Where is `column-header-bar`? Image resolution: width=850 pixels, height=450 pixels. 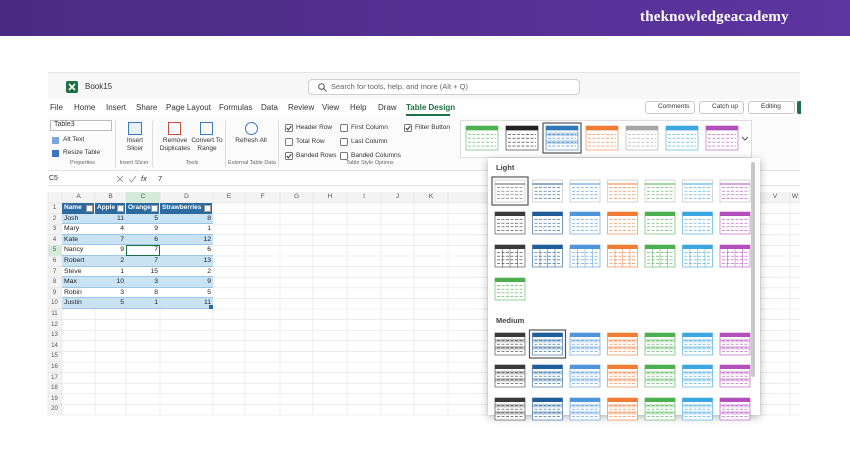 column-header-bar is located at coordinates (424, 197).